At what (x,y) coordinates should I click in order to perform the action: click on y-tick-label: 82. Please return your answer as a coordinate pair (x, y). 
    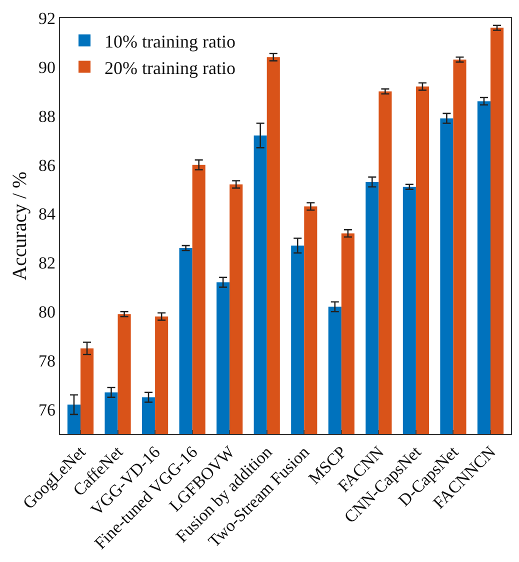
    Looking at the image, I should click on (47, 263).